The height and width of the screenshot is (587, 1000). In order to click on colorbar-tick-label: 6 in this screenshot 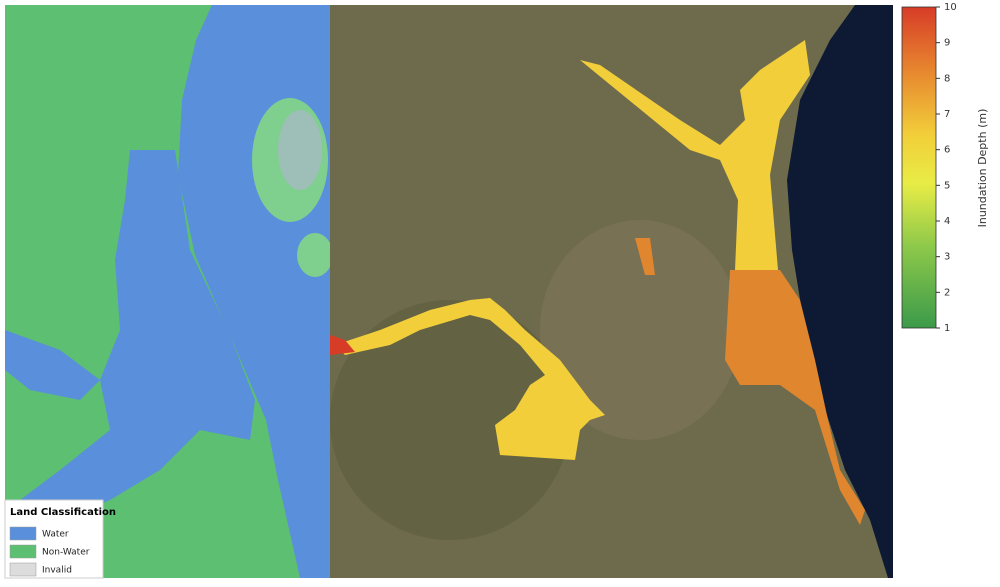, I will do `click(947, 150)`.